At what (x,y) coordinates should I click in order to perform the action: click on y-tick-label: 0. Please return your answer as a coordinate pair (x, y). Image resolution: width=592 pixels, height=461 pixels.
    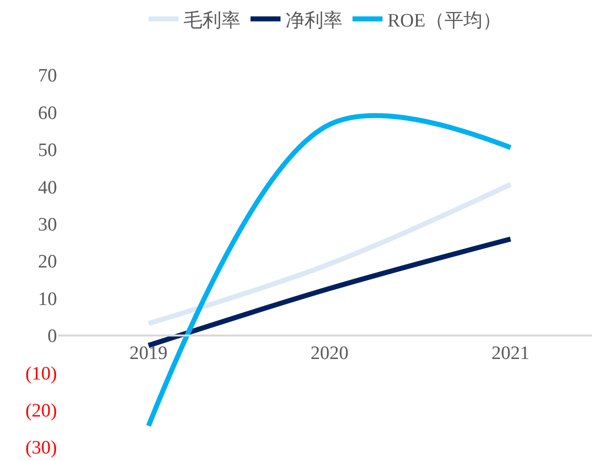
    Looking at the image, I should click on (52, 337).